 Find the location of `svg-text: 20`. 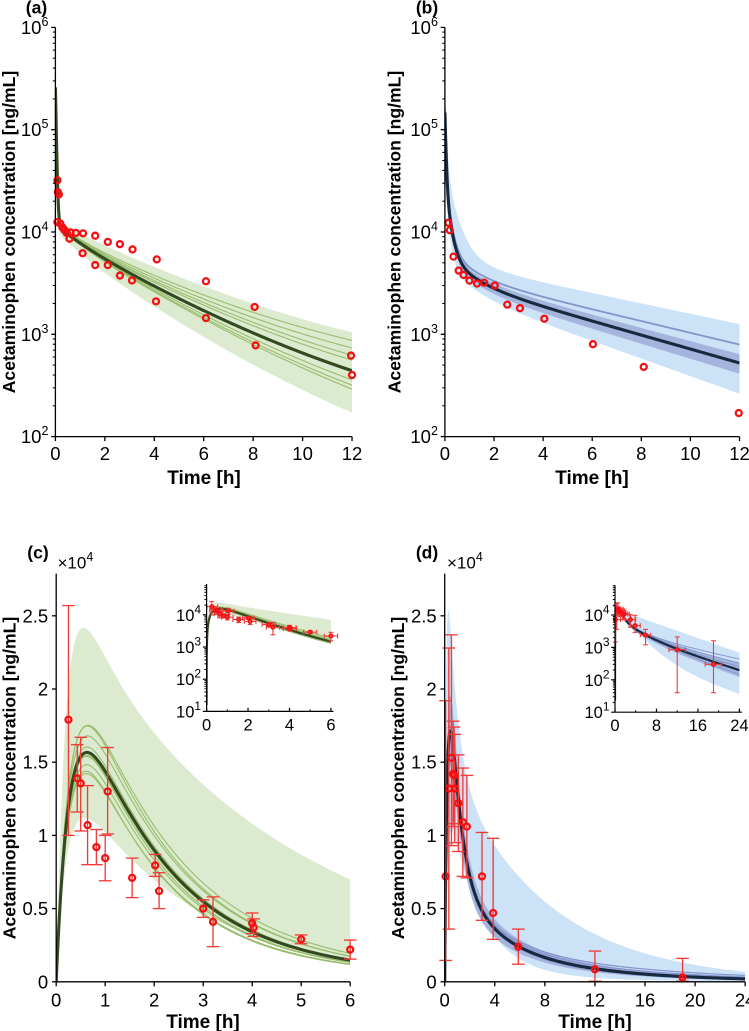

svg-text: 20 is located at coordinates (695, 1000).